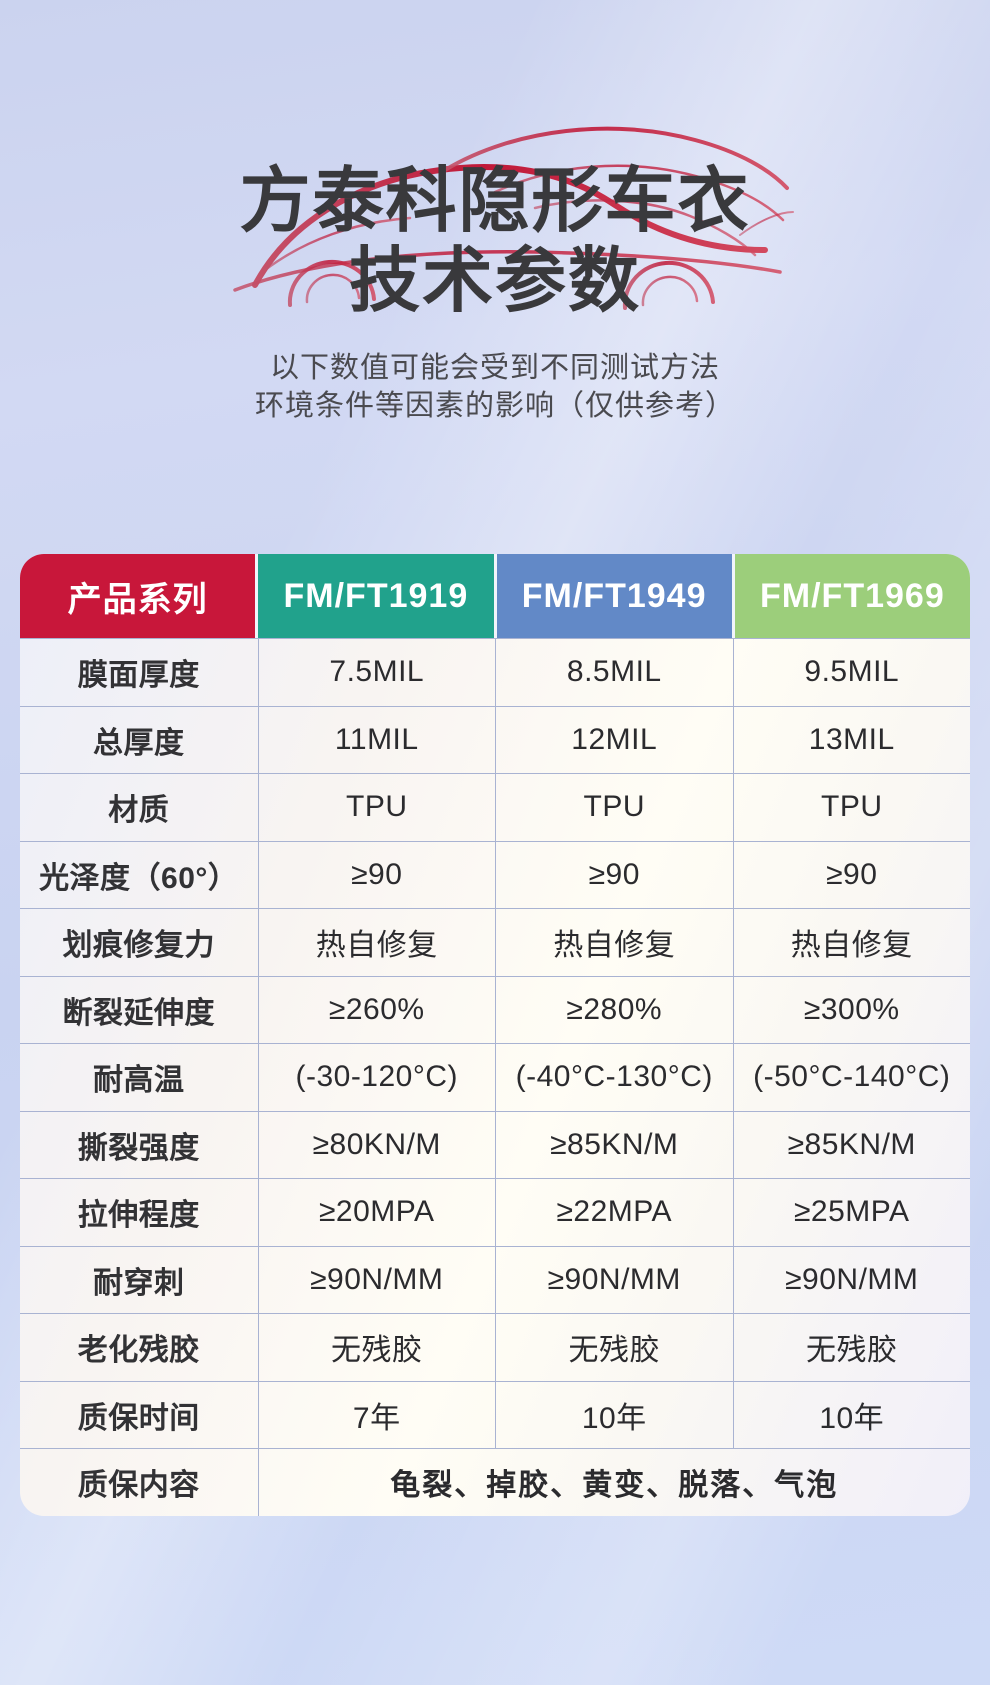 The width and height of the screenshot is (990, 1685). Describe the element at coordinates (494, 281) in the screenshot. I see `page-title-line2: 技术参数` at that location.